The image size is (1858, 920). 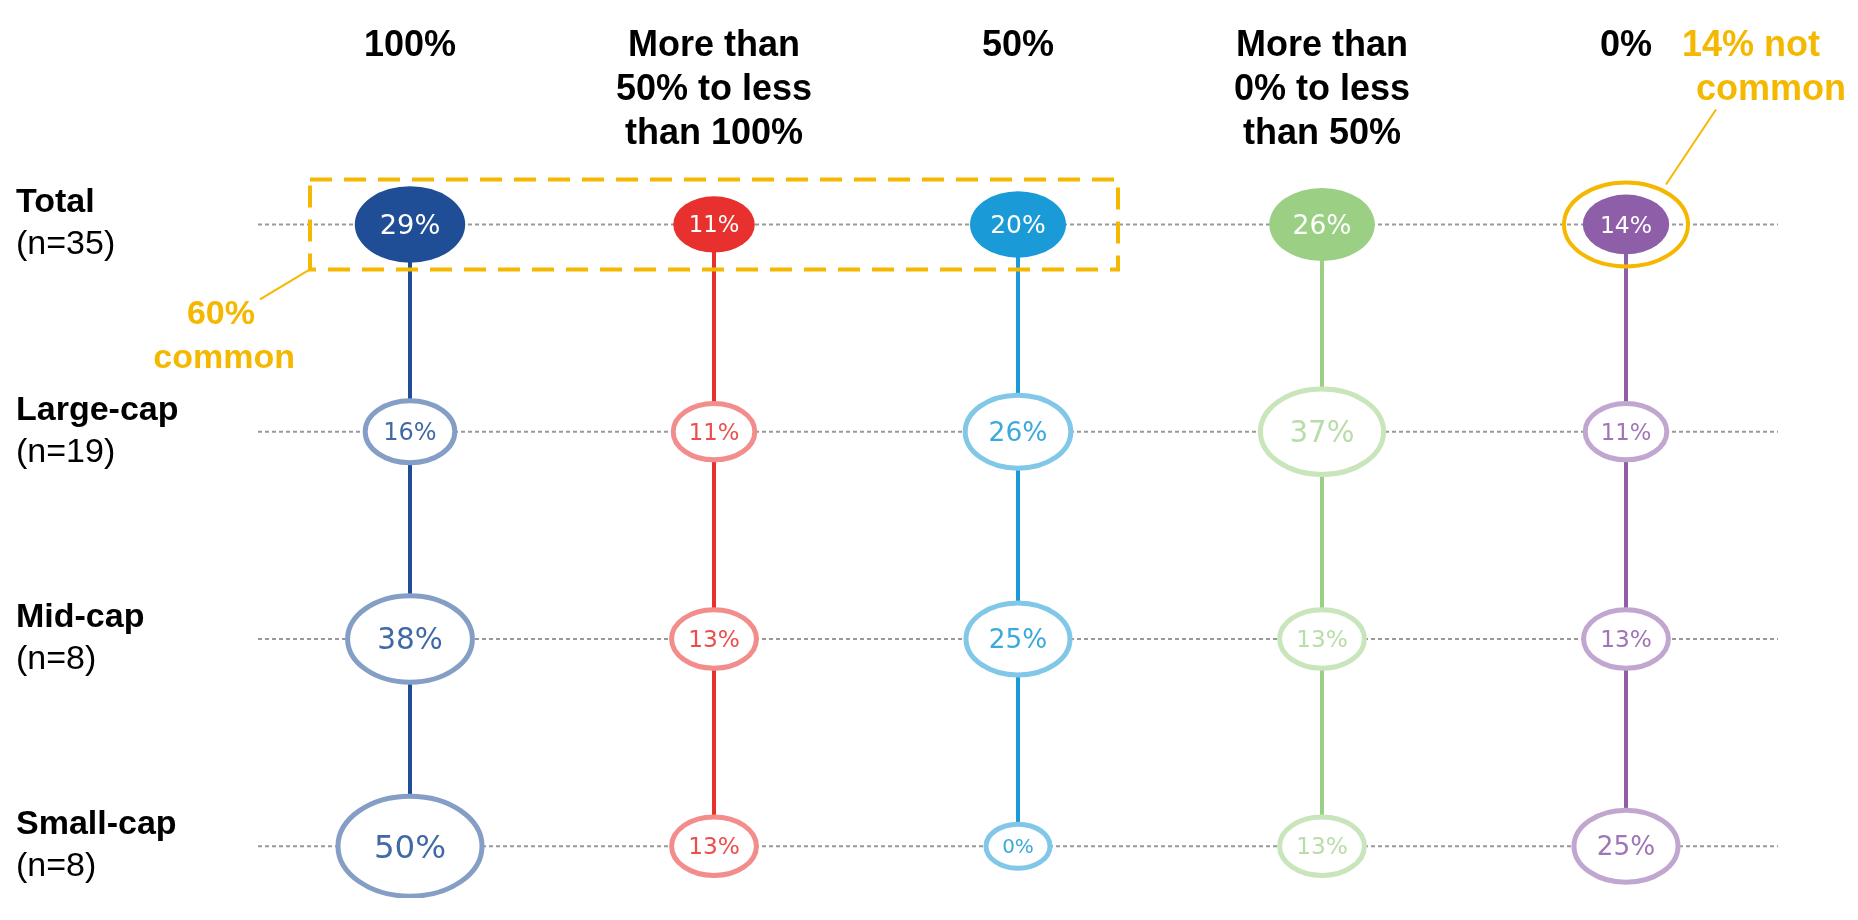 I want to click on data-label: 16%, so click(x=410, y=432).